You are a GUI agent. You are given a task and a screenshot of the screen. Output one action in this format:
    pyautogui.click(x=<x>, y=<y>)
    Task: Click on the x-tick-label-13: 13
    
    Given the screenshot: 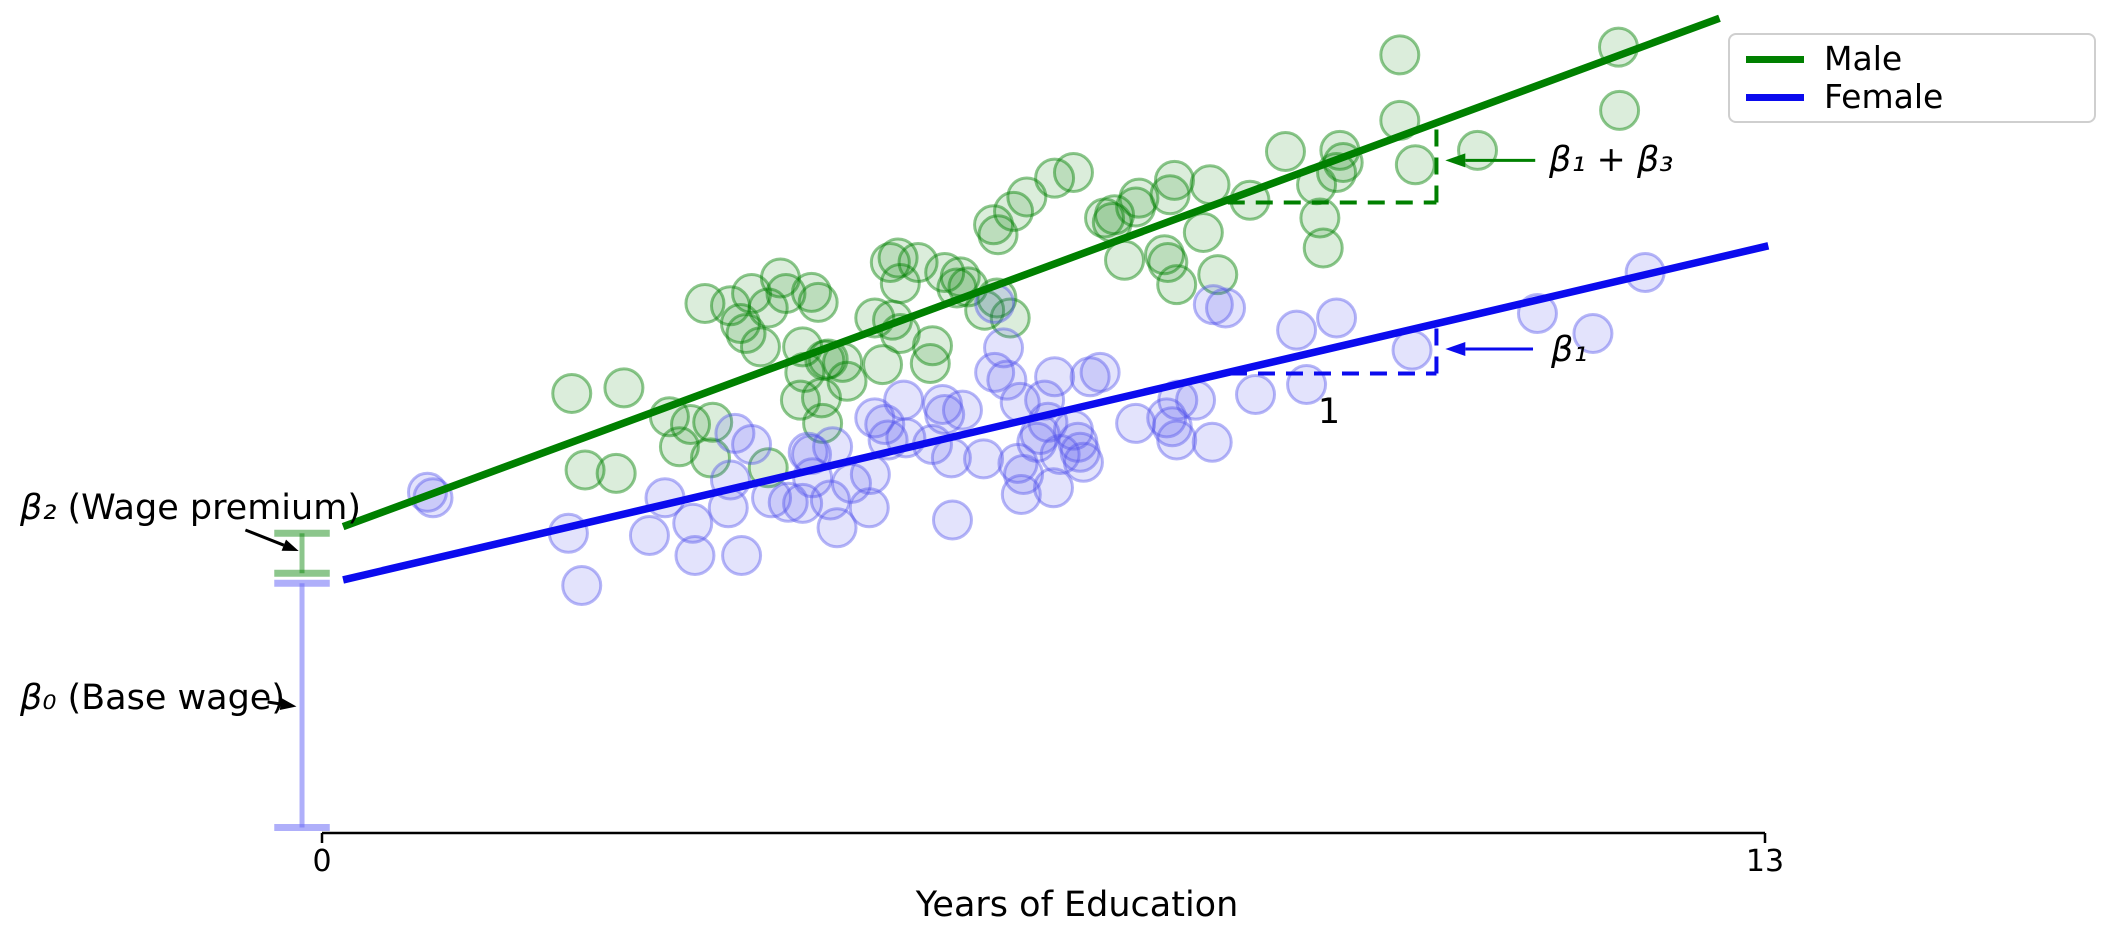 What is the action you would take?
    pyautogui.click(x=1765, y=861)
    